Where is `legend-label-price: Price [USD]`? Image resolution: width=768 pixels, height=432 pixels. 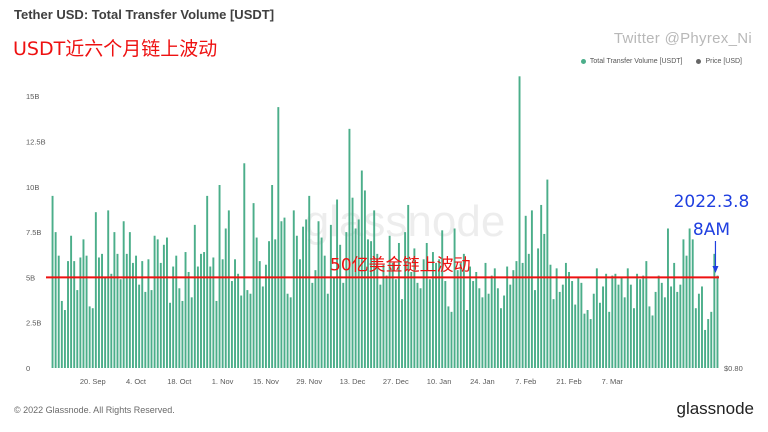 legend-label-price: Price [USD] is located at coordinates (723, 61).